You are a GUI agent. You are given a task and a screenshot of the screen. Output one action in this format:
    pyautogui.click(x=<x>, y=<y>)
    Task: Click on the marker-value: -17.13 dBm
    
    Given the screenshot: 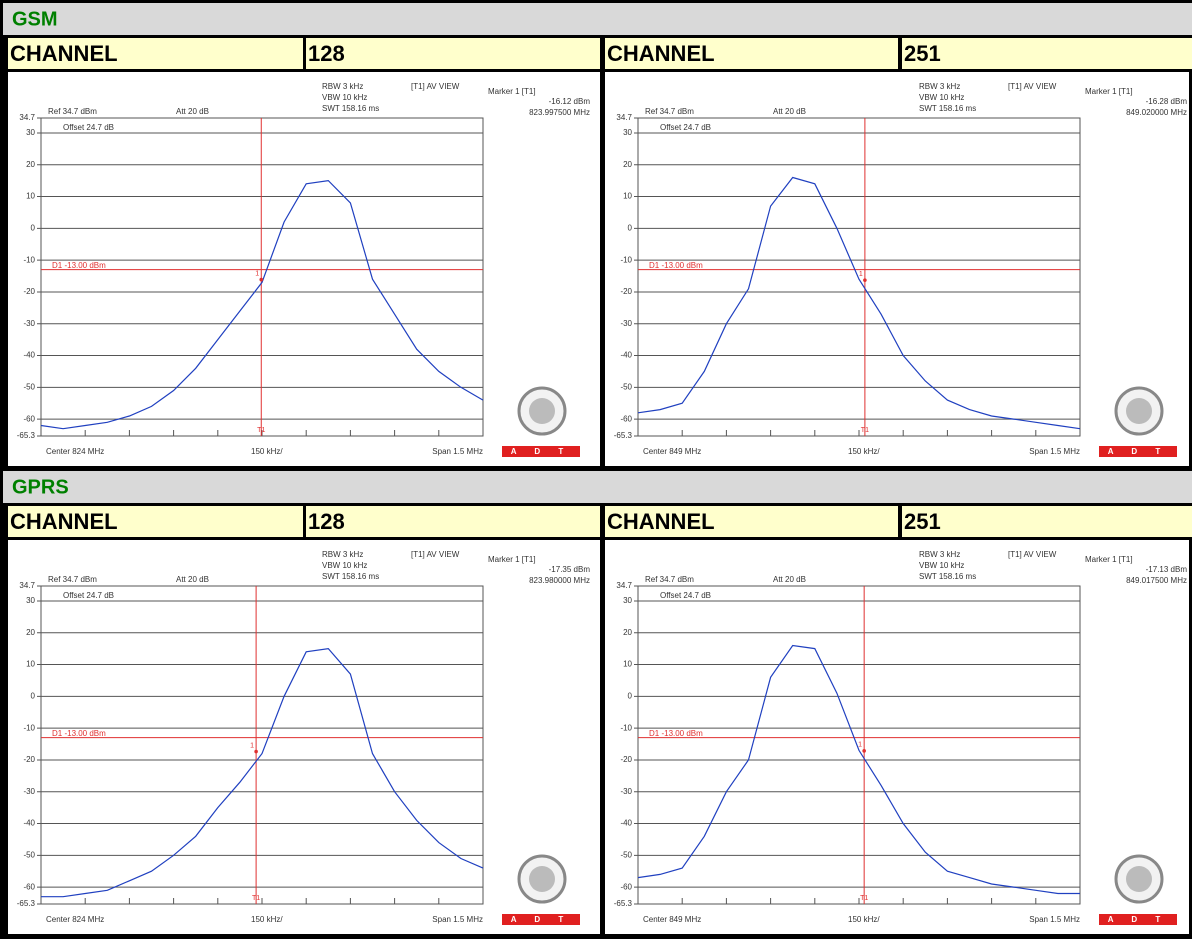 What is the action you would take?
    pyautogui.click(x=1167, y=569)
    